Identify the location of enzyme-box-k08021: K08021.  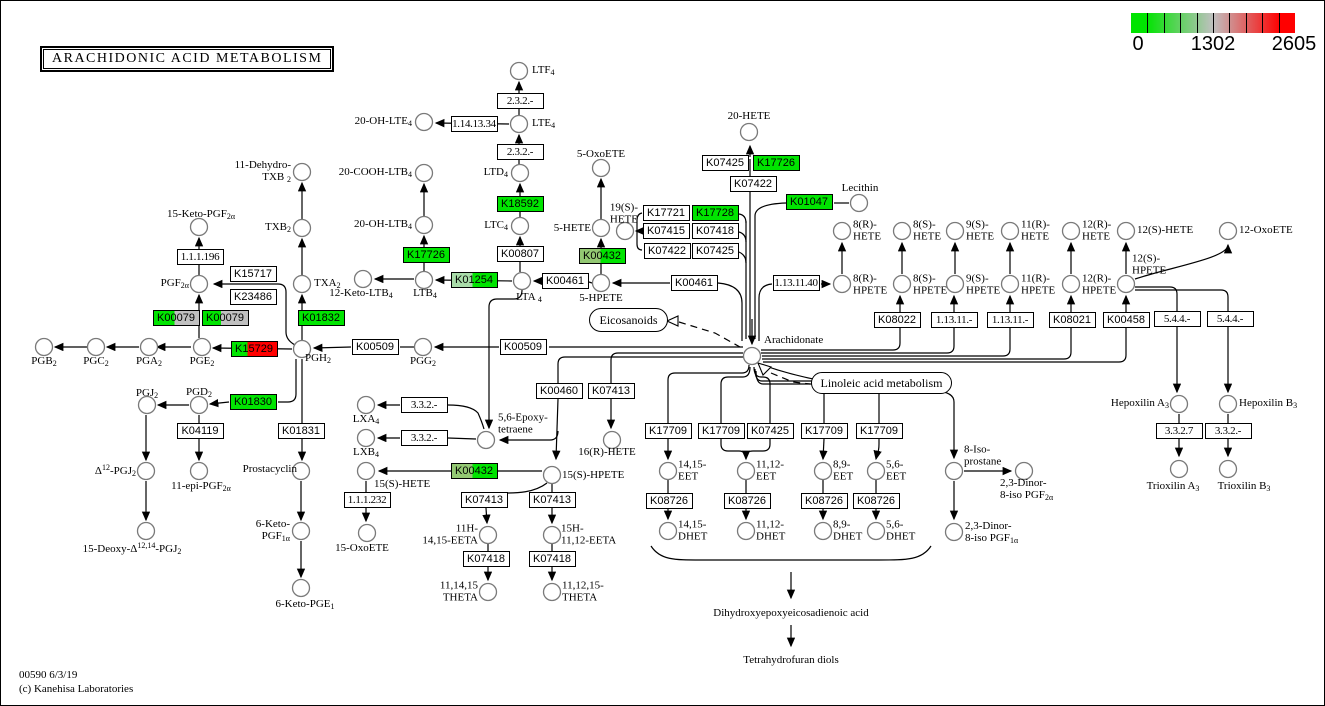
(1072, 320).